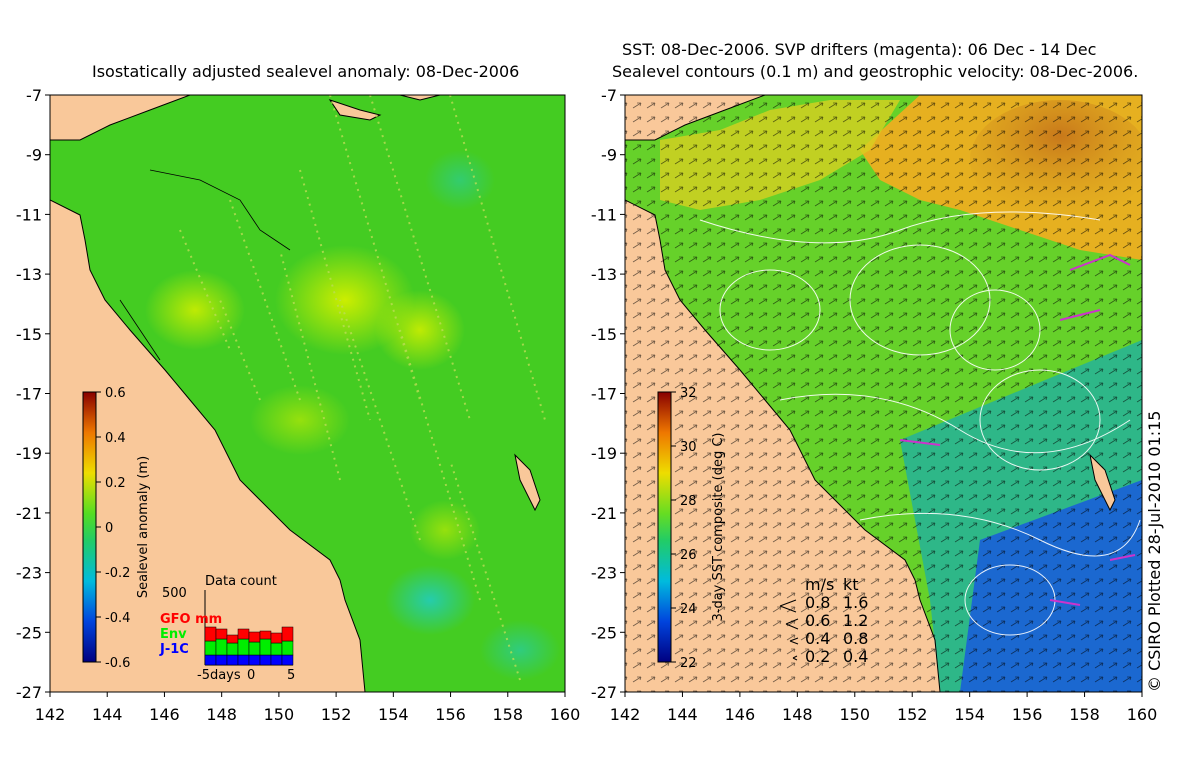 Image resolution: width=1200 pixels, height=780 pixels. Describe the element at coordinates (107, 714) in the screenshot. I see `left-xtick-label: 144` at that location.